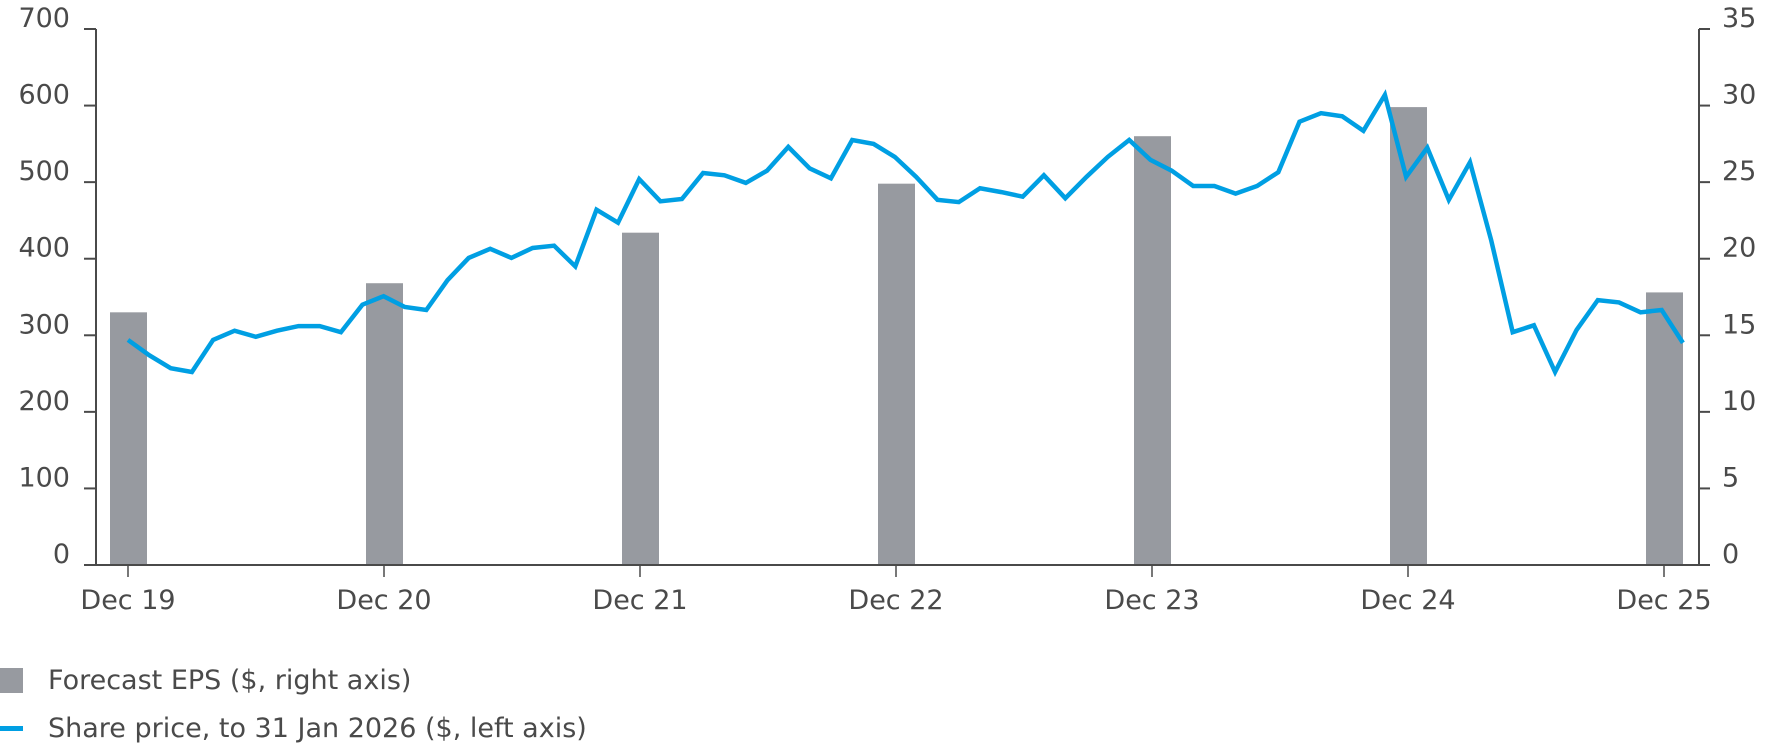 This screenshot has width=1768, height=752. Describe the element at coordinates (1730, 477) in the screenshot. I see `right-tick-label: 5` at that location.